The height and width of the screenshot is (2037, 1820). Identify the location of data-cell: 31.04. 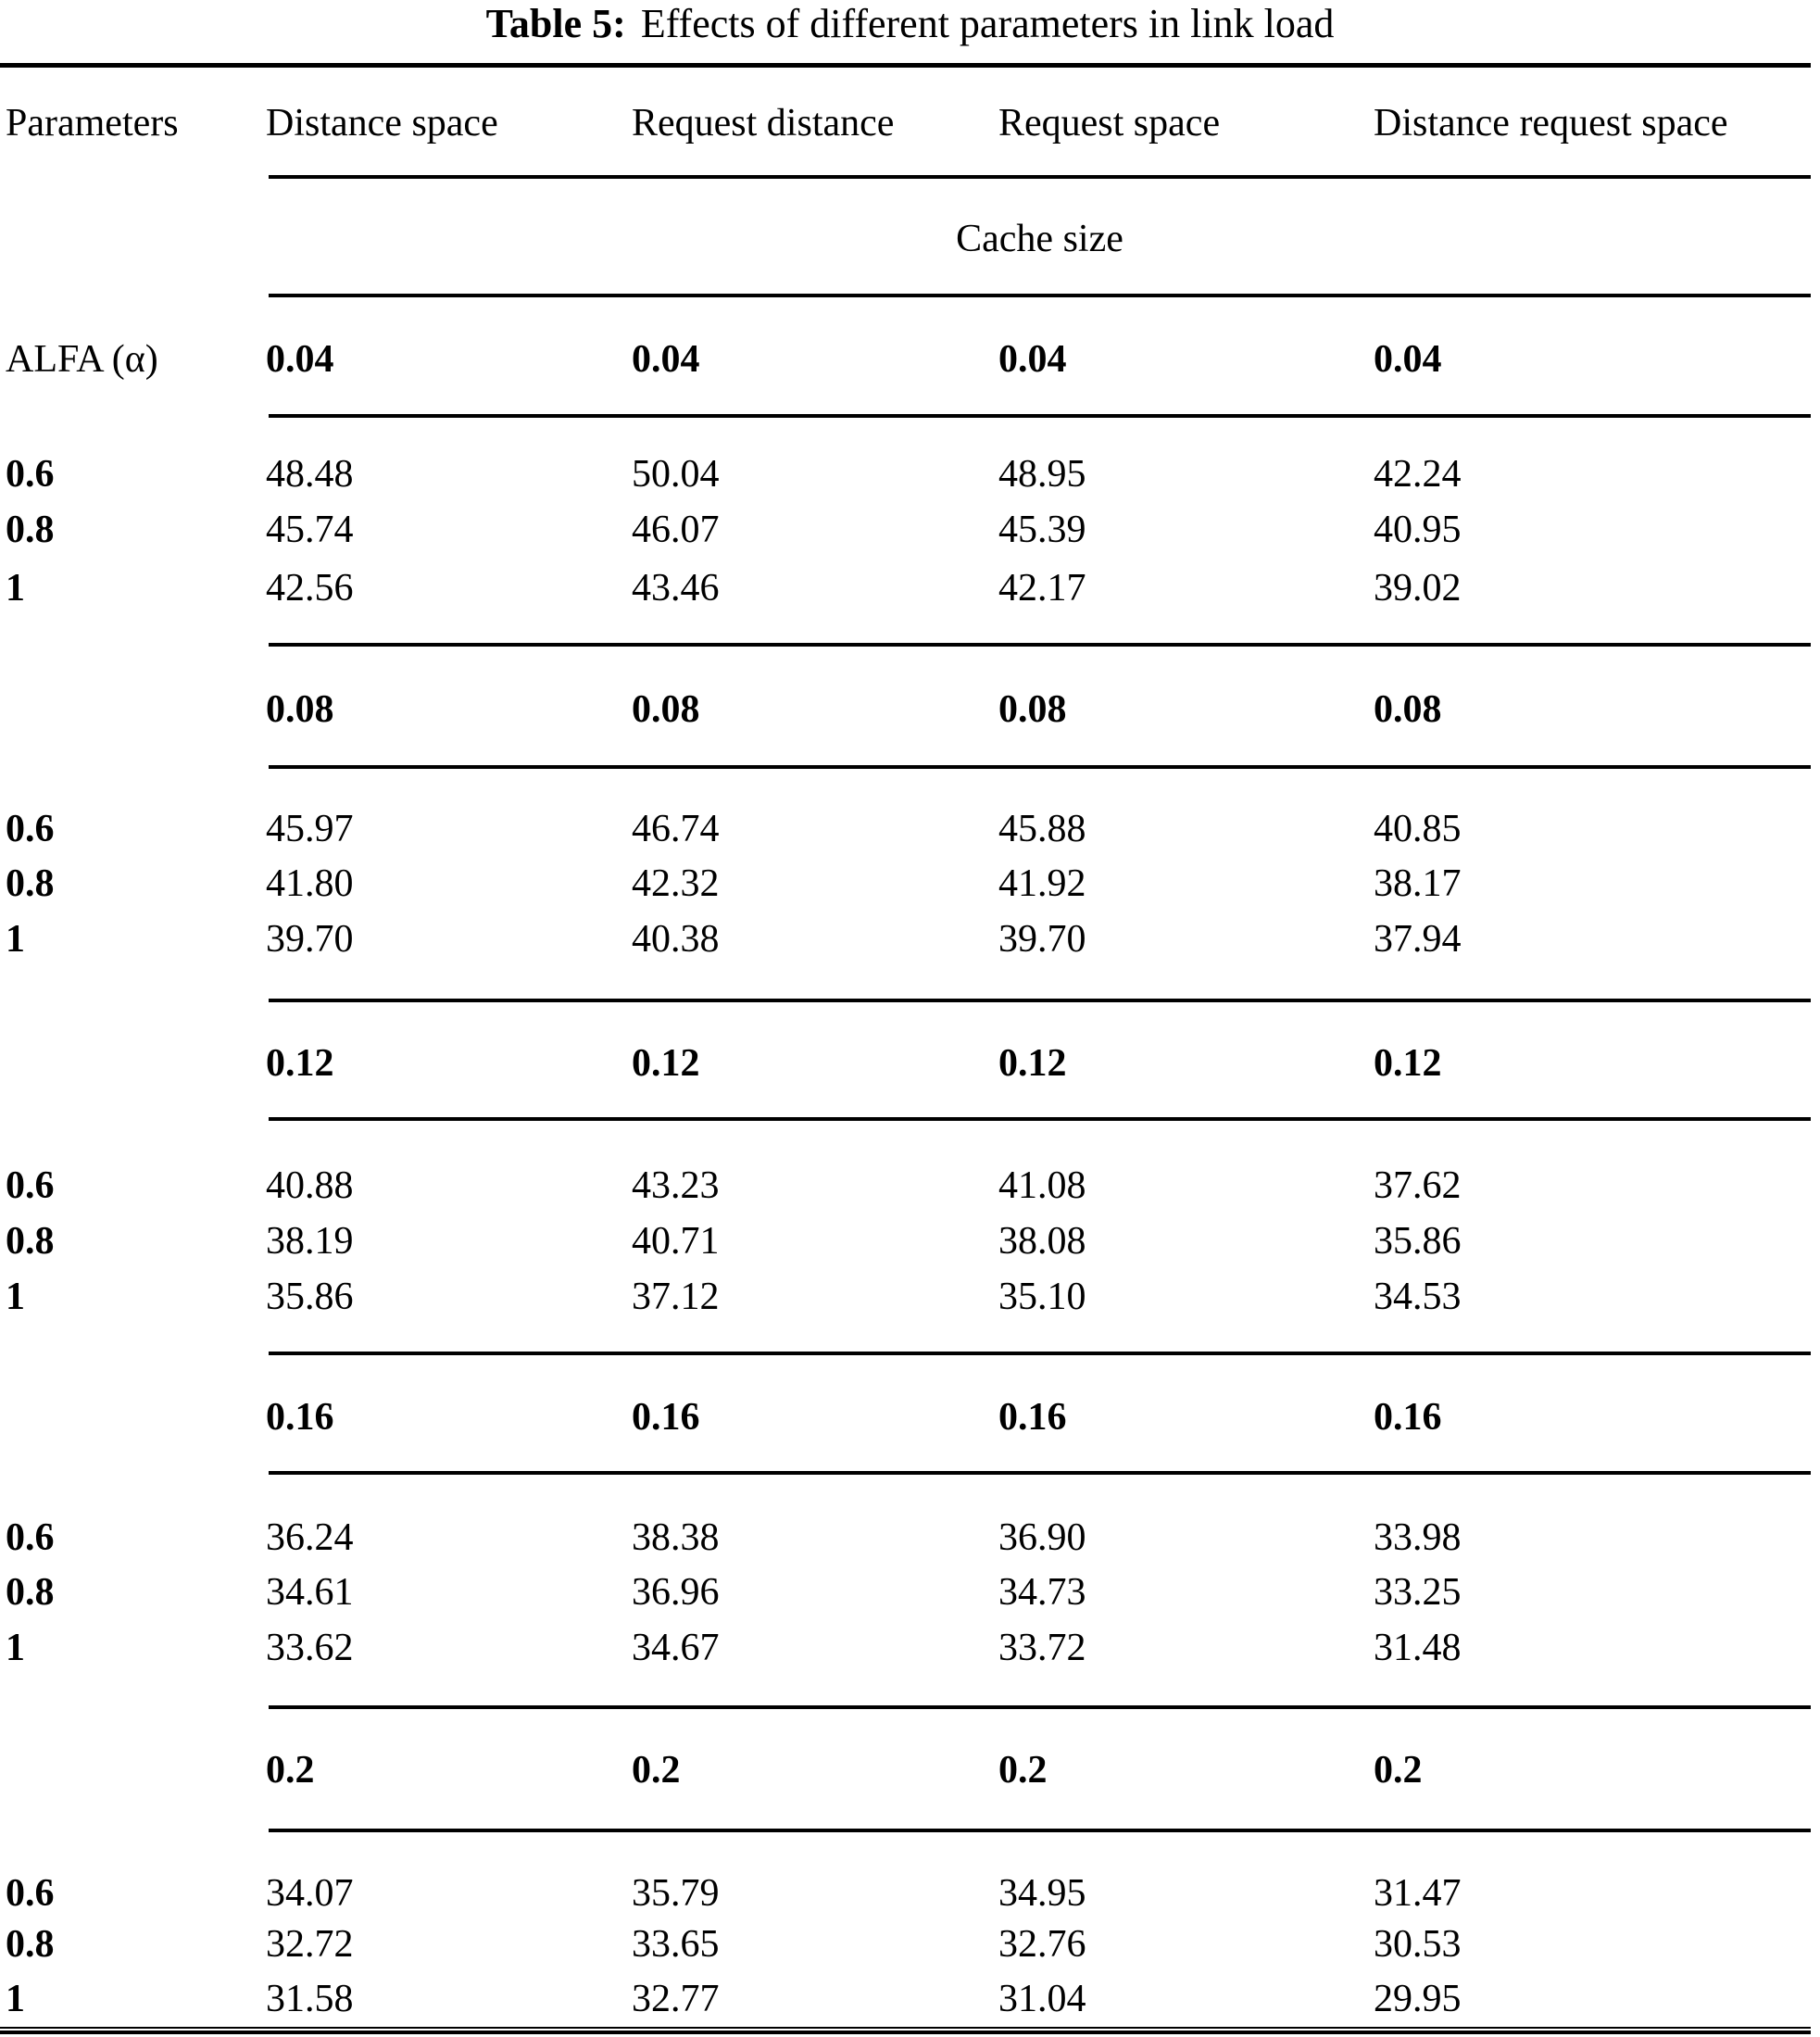
(1042, 1999).